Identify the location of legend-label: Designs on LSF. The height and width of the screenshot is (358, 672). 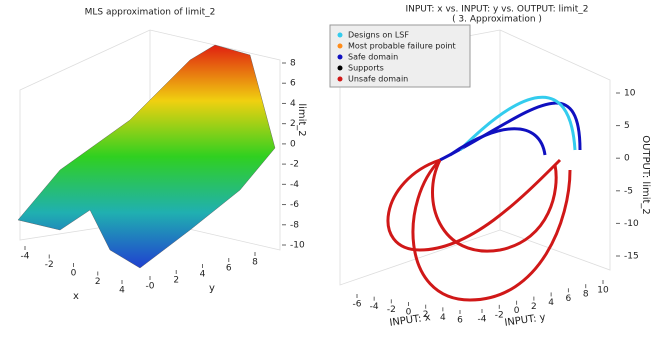
(378, 35).